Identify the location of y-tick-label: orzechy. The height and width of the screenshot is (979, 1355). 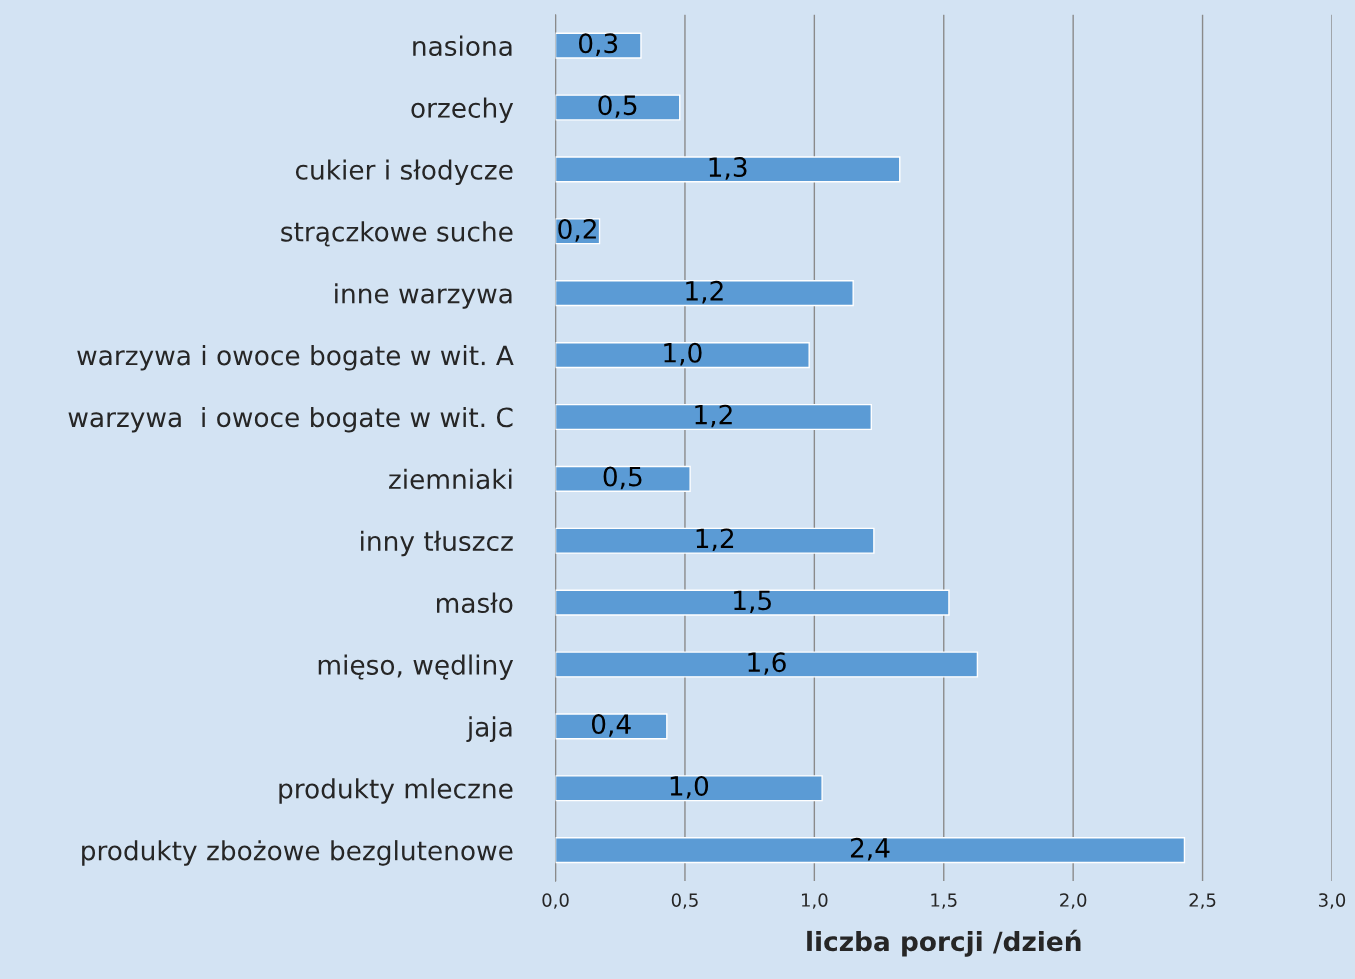
(462, 110).